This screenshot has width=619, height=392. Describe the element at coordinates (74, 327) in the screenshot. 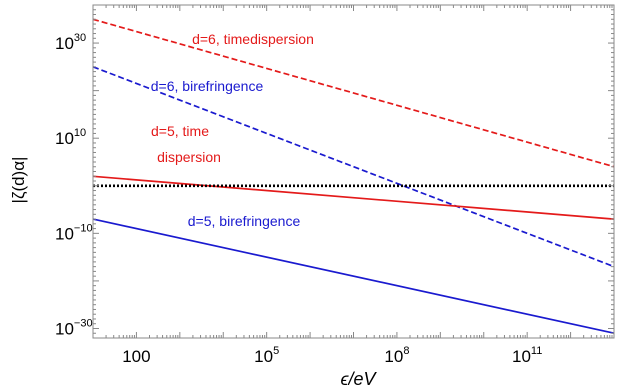

I see `y-tick-label: 10−30` at that location.